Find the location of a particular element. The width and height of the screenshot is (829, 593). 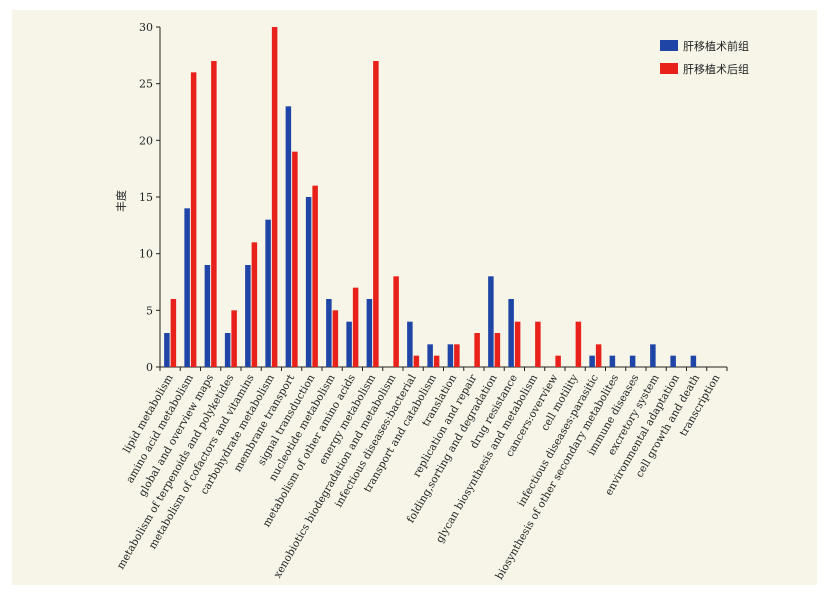

y-tick-label: 0 is located at coordinates (149, 367).